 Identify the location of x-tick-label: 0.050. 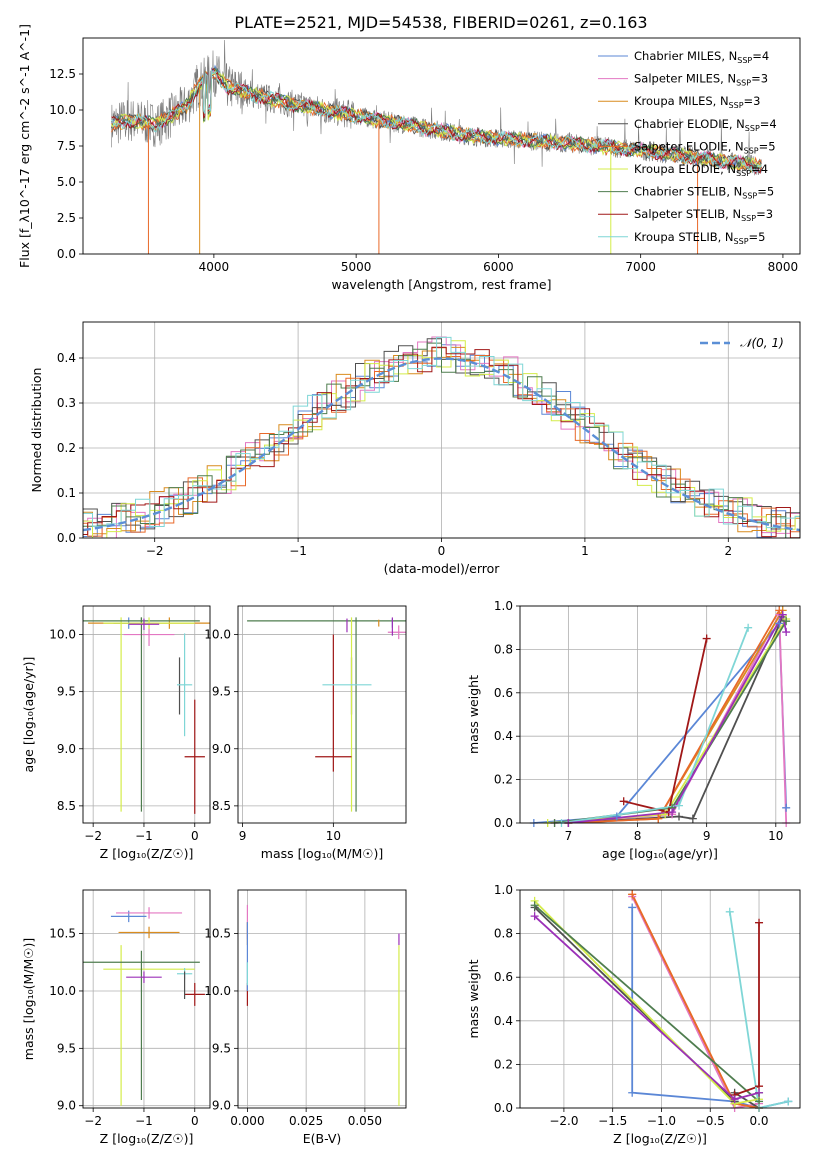
(365, 1121).